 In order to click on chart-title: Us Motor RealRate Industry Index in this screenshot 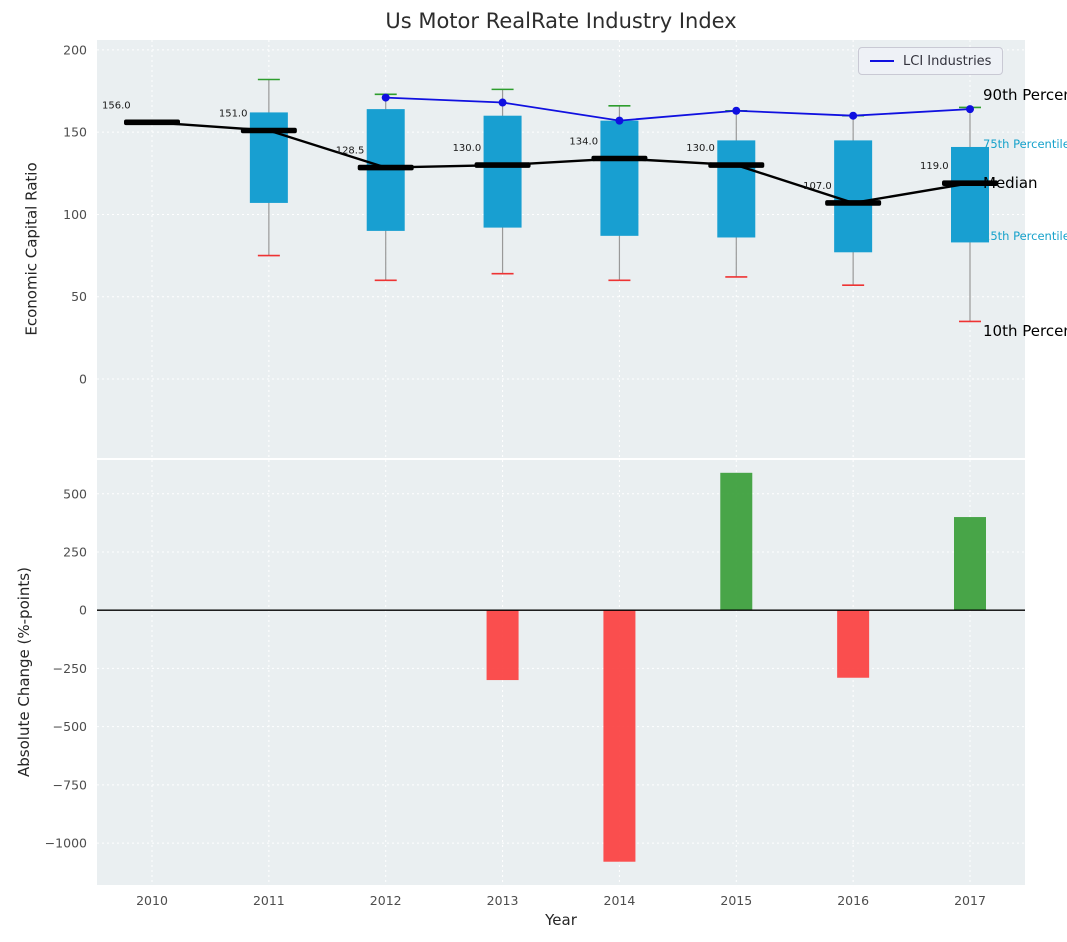, I will do `click(561, 21)`.